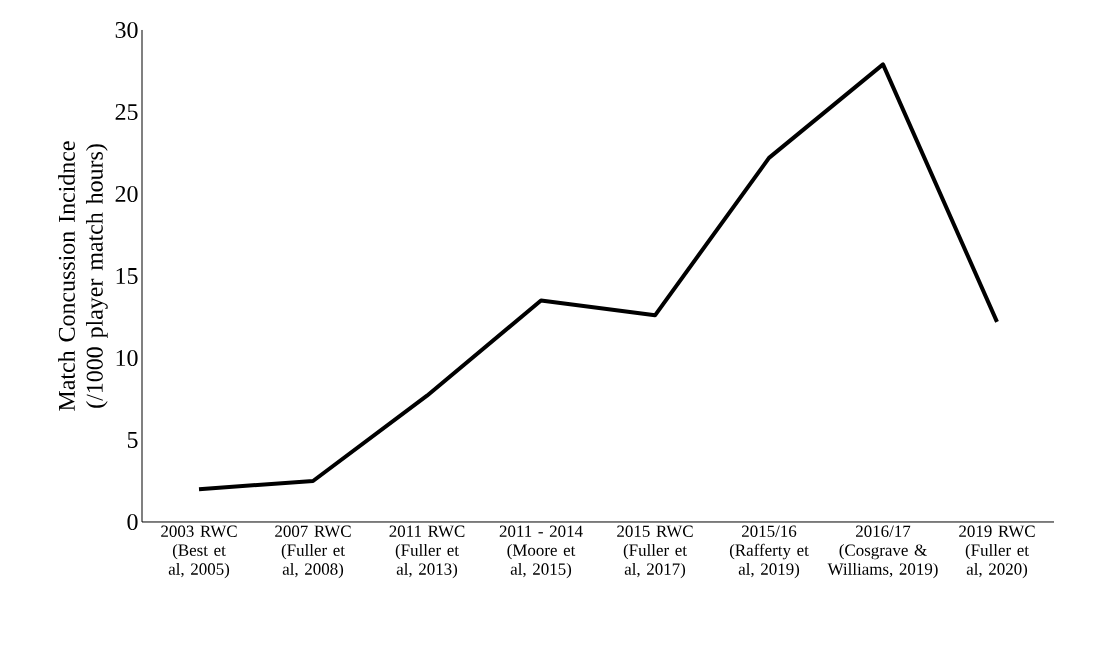  Describe the element at coordinates (127, 275) in the screenshot. I see `y-tick-label: 15` at that location.